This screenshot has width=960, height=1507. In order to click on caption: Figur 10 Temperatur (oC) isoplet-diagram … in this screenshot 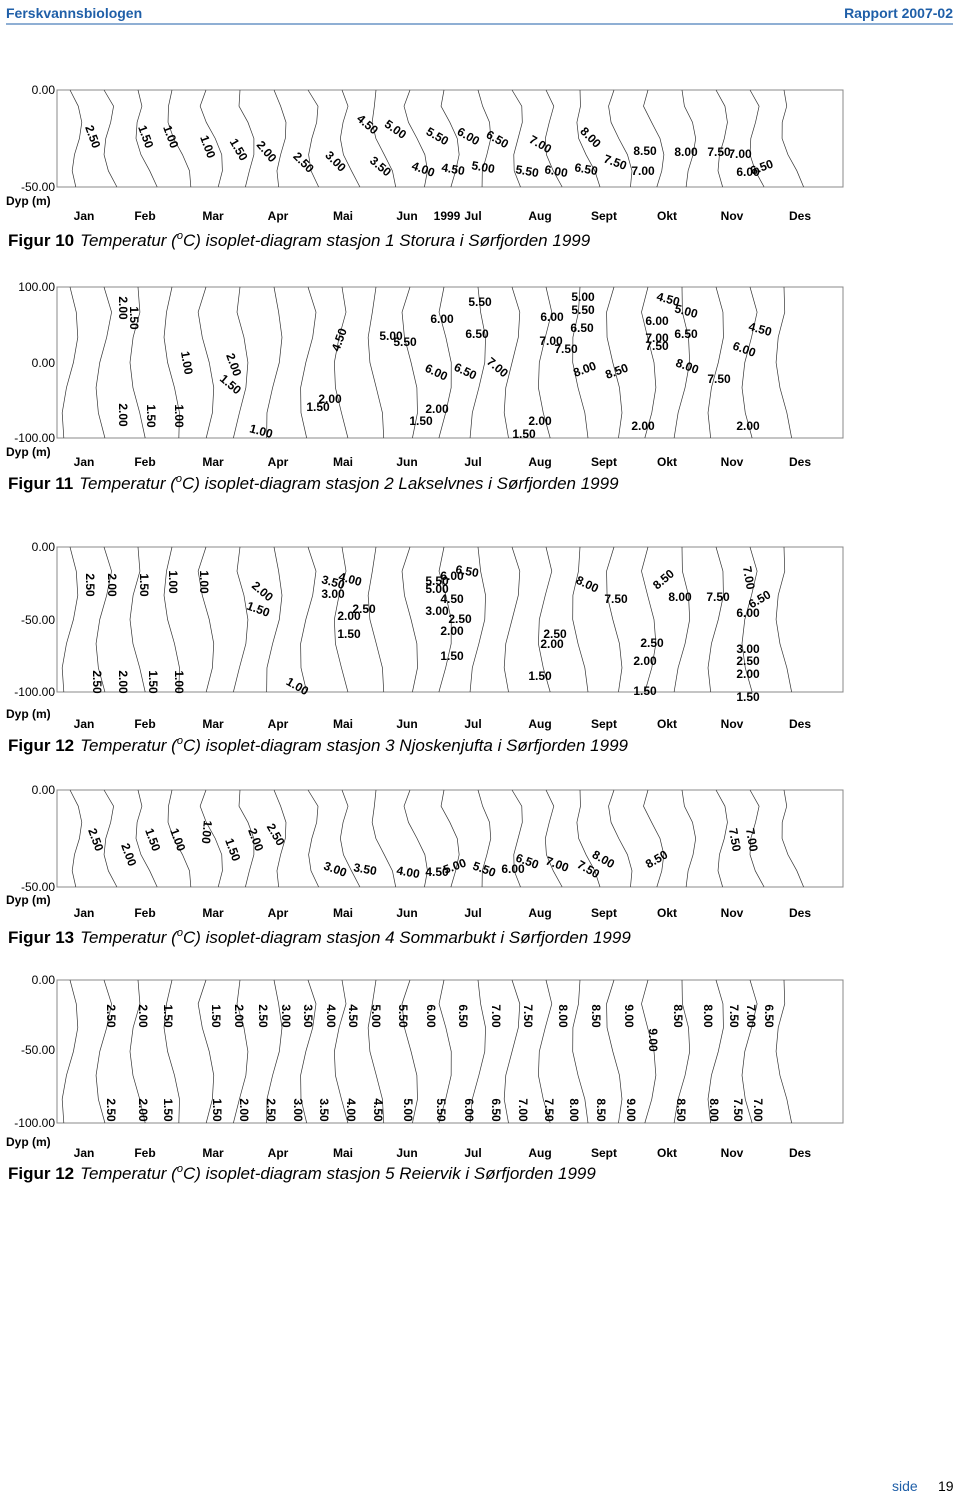, I will do `click(299, 240)`.